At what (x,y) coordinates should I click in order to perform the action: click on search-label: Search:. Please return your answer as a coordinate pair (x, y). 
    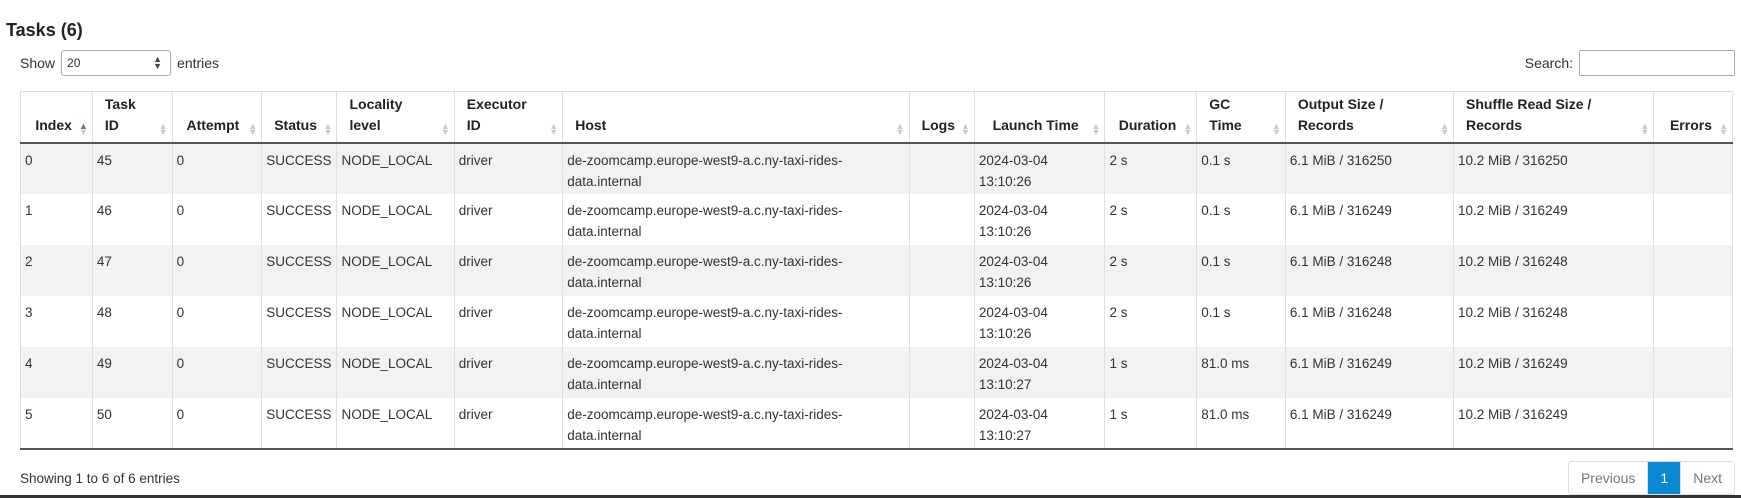
    Looking at the image, I should click on (1548, 63).